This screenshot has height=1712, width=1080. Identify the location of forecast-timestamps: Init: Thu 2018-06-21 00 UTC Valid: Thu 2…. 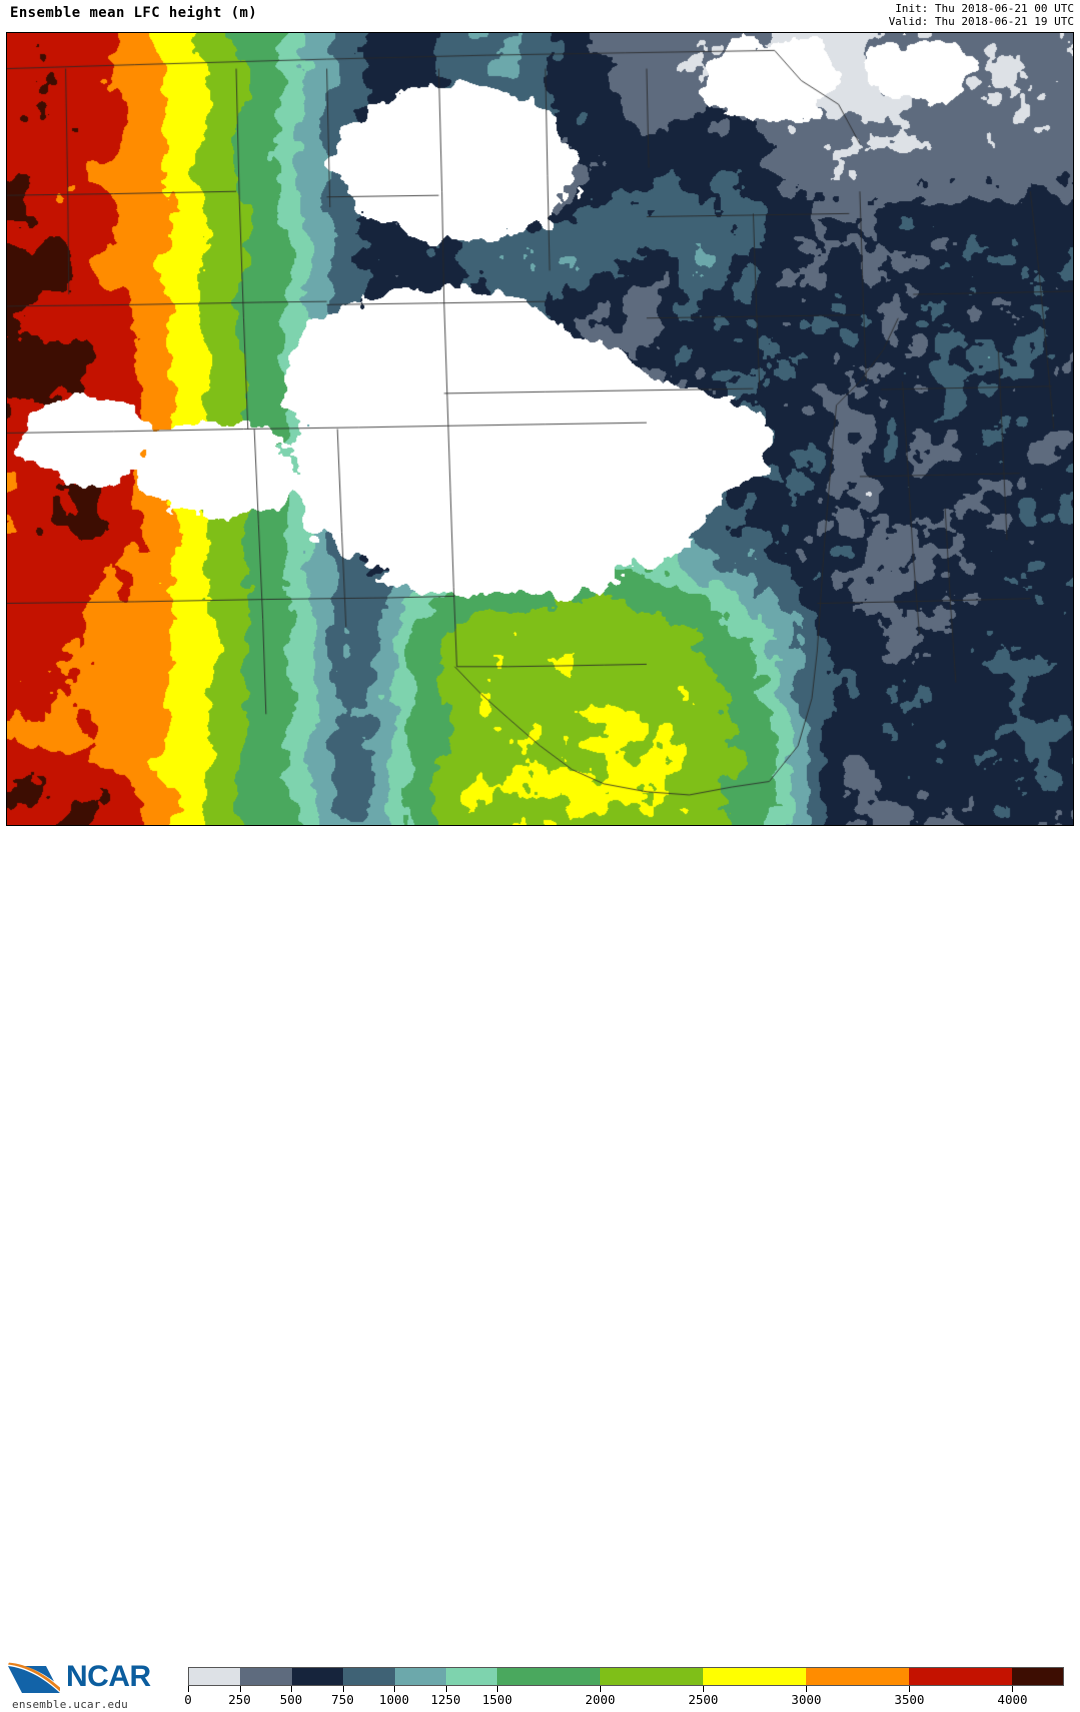
(981, 15).